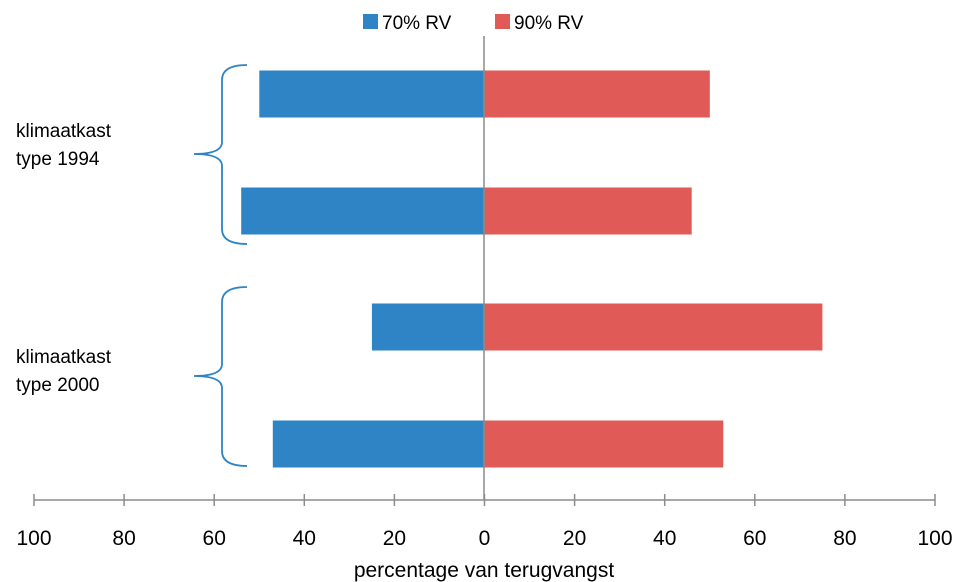 The image size is (957, 582). Describe the element at coordinates (63, 372) in the screenshot. I see `group-label-2000: klimaatkast type 2000` at that location.